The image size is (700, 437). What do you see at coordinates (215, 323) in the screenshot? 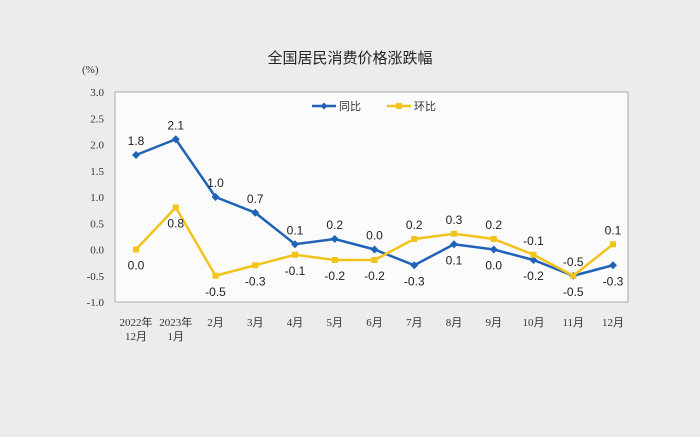
I see `x-tick-label: 2月` at bounding box center [215, 323].